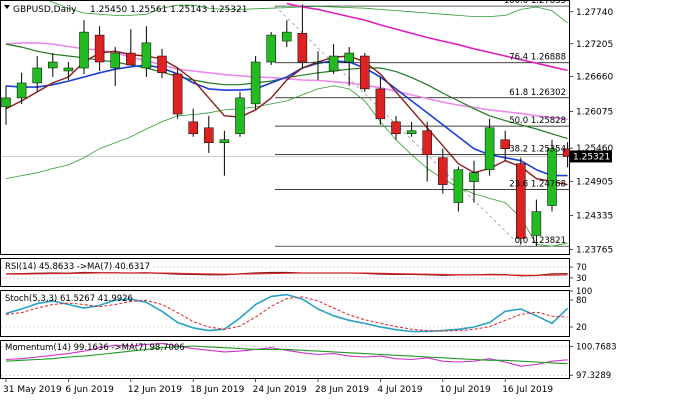 Image resolution: width=700 pixels, height=400 pixels. I want to click on price-tick-label: 1.27205, so click(594, 45).